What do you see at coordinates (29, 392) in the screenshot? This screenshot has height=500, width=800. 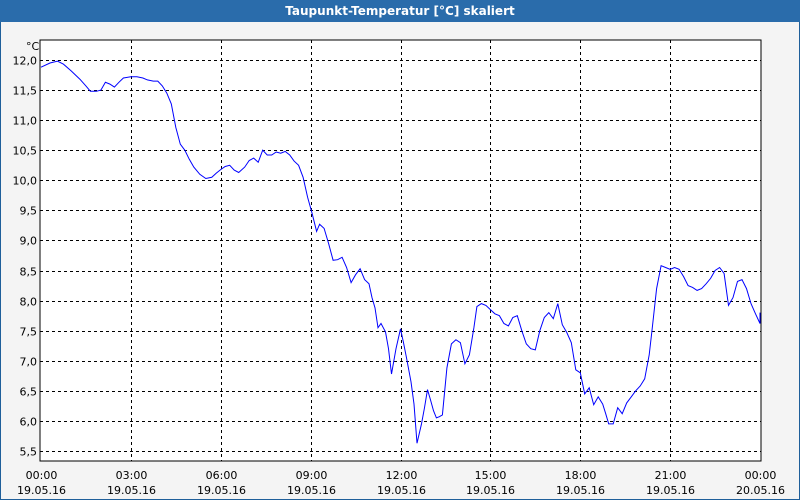 I see `y-tick-label: 6,5` at bounding box center [29, 392].